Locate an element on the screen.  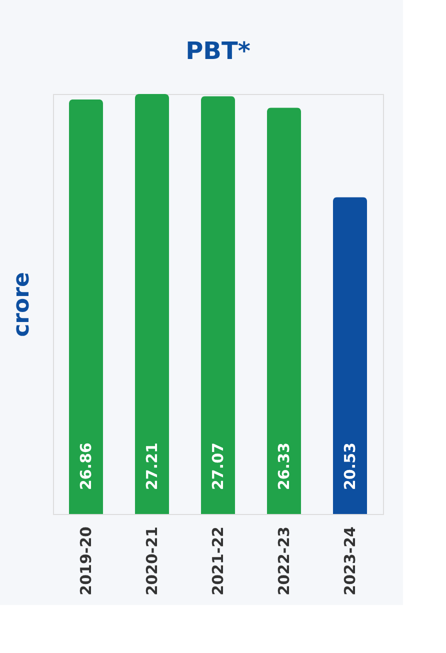
chart-title: PBT* is located at coordinates (218, 51).